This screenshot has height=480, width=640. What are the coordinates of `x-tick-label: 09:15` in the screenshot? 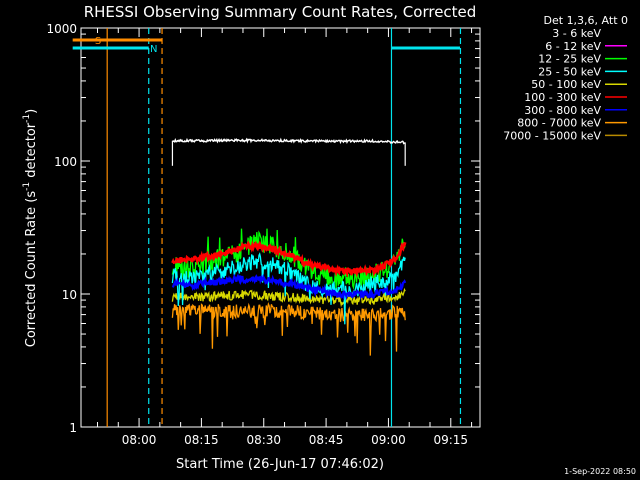 It's located at (450, 440).